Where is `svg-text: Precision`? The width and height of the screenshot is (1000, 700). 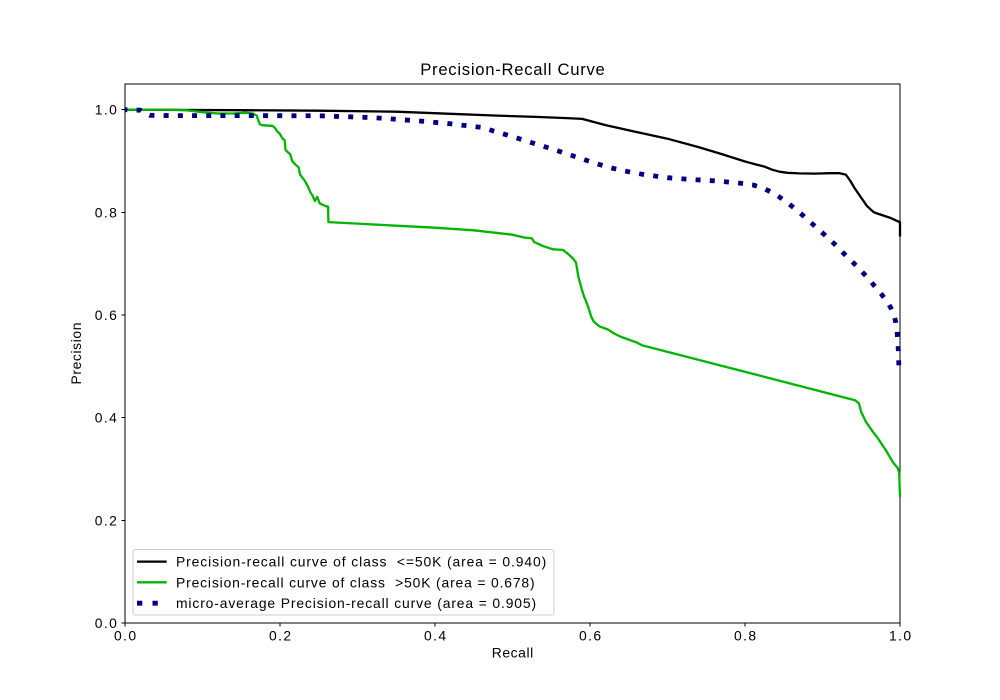
svg-text: Precision is located at coordinates (76, 354).